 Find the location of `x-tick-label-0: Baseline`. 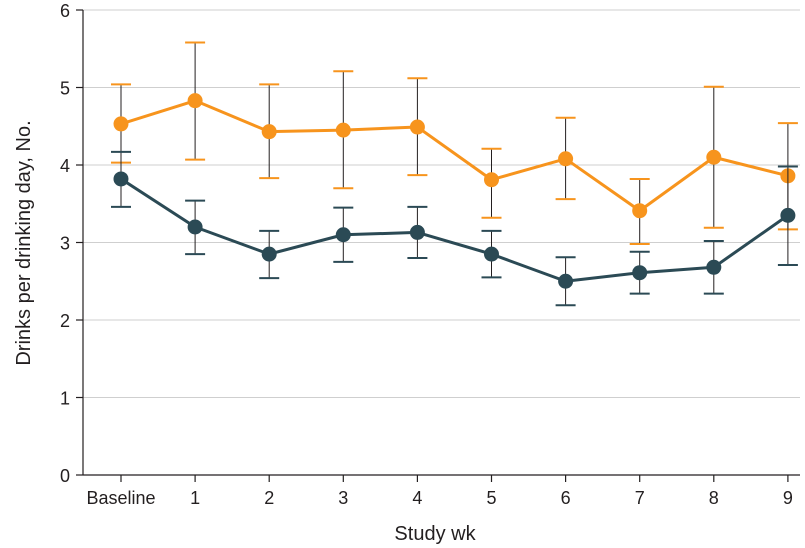

x-tick-label-0: Baseline is located at coordinates (120, 498).